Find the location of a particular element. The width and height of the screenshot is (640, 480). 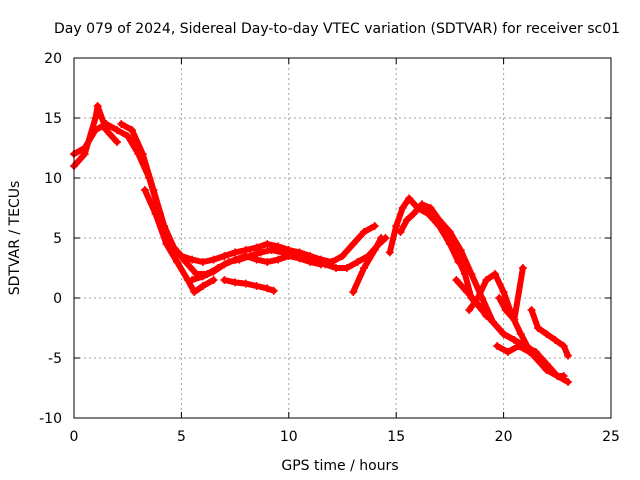

x-axis-label: GPS time / hours is located at coordinates (339, 466).